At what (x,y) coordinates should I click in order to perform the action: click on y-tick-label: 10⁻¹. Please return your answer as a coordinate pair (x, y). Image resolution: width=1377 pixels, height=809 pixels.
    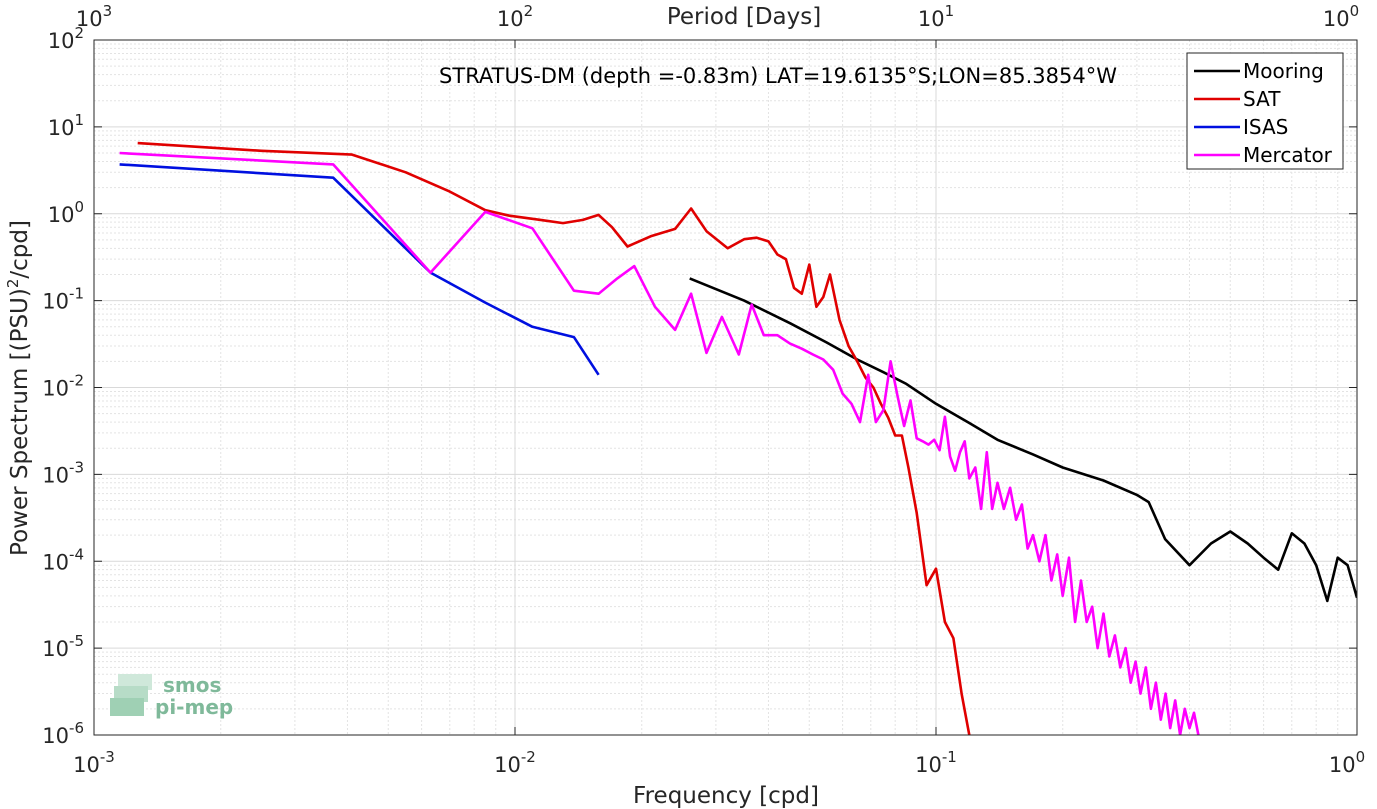
    Looking at the image, I should click on (63, 299).